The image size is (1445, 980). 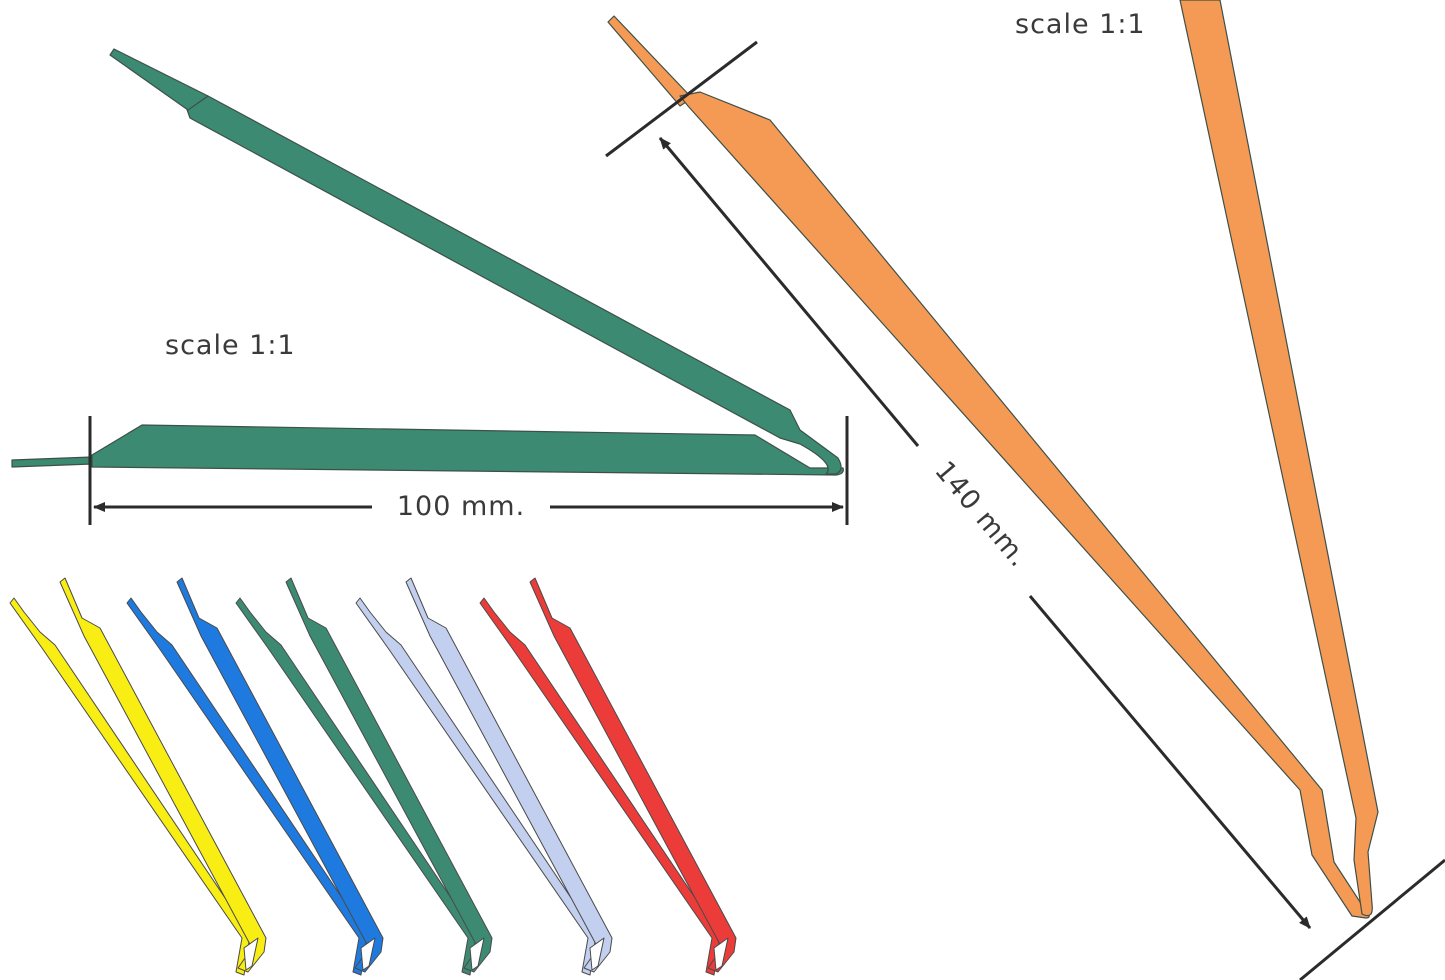 I want to click on color-strip-light-blue-right-blade, so click(x=509, y=775).